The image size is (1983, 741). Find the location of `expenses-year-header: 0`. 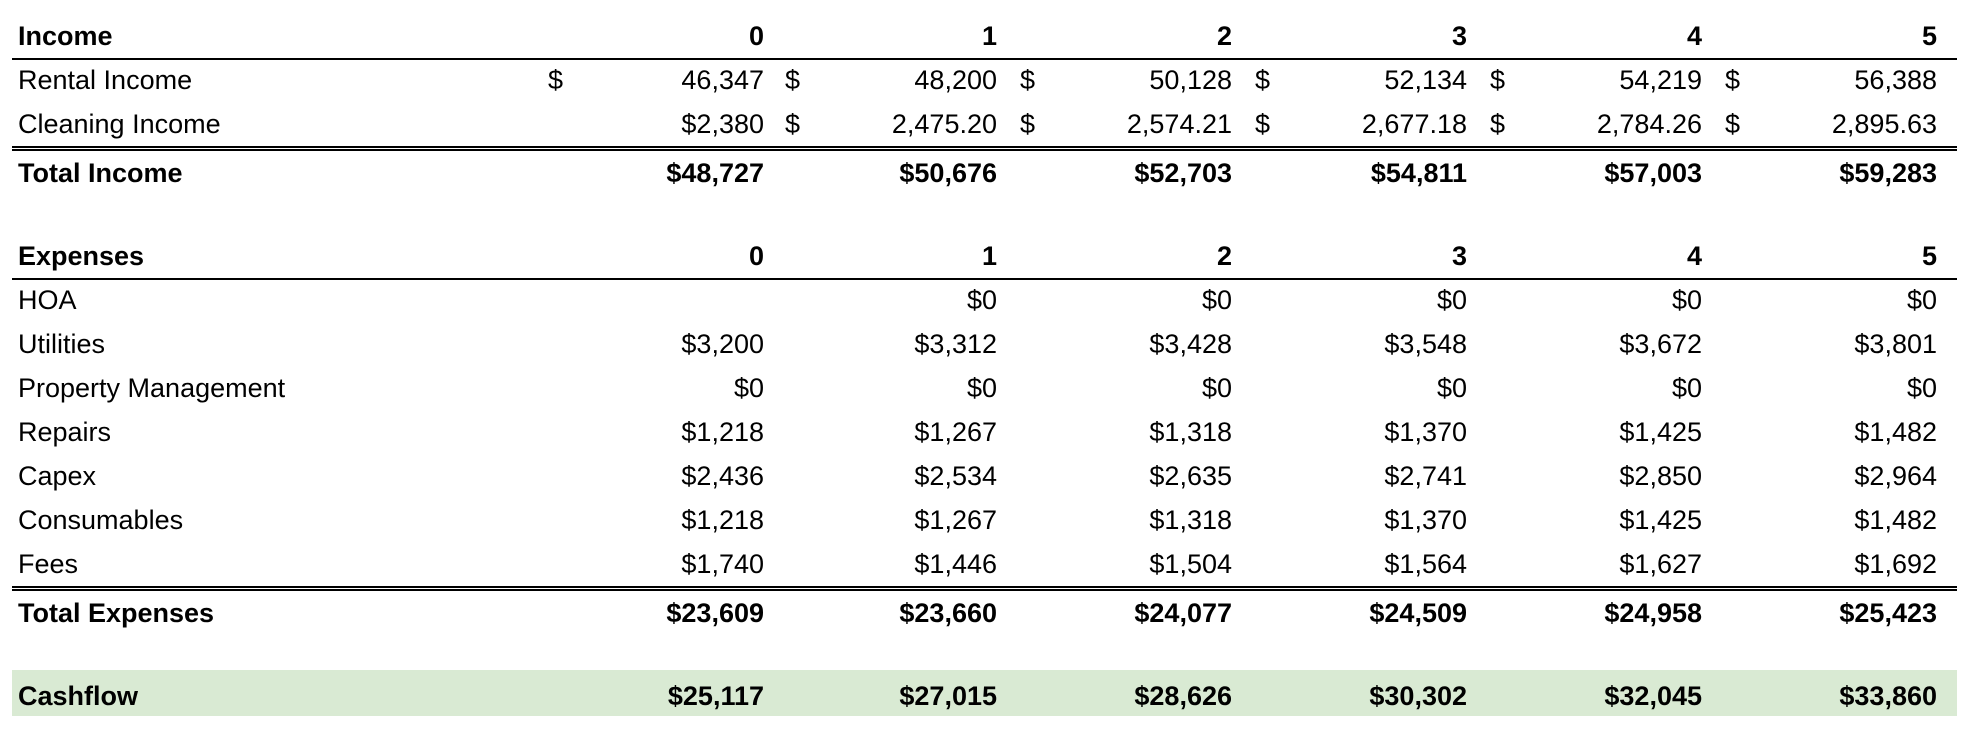

expenses-year-header: 0 is located at coordinates (756, 256).